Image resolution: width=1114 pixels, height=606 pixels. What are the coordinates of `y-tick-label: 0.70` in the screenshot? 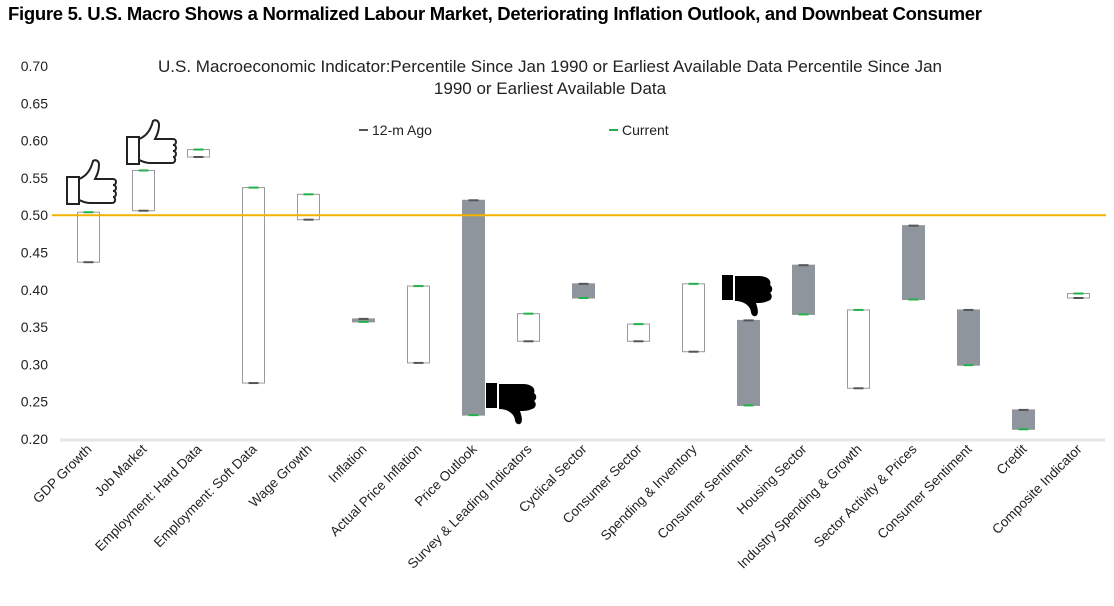 It's located at (34, 66).